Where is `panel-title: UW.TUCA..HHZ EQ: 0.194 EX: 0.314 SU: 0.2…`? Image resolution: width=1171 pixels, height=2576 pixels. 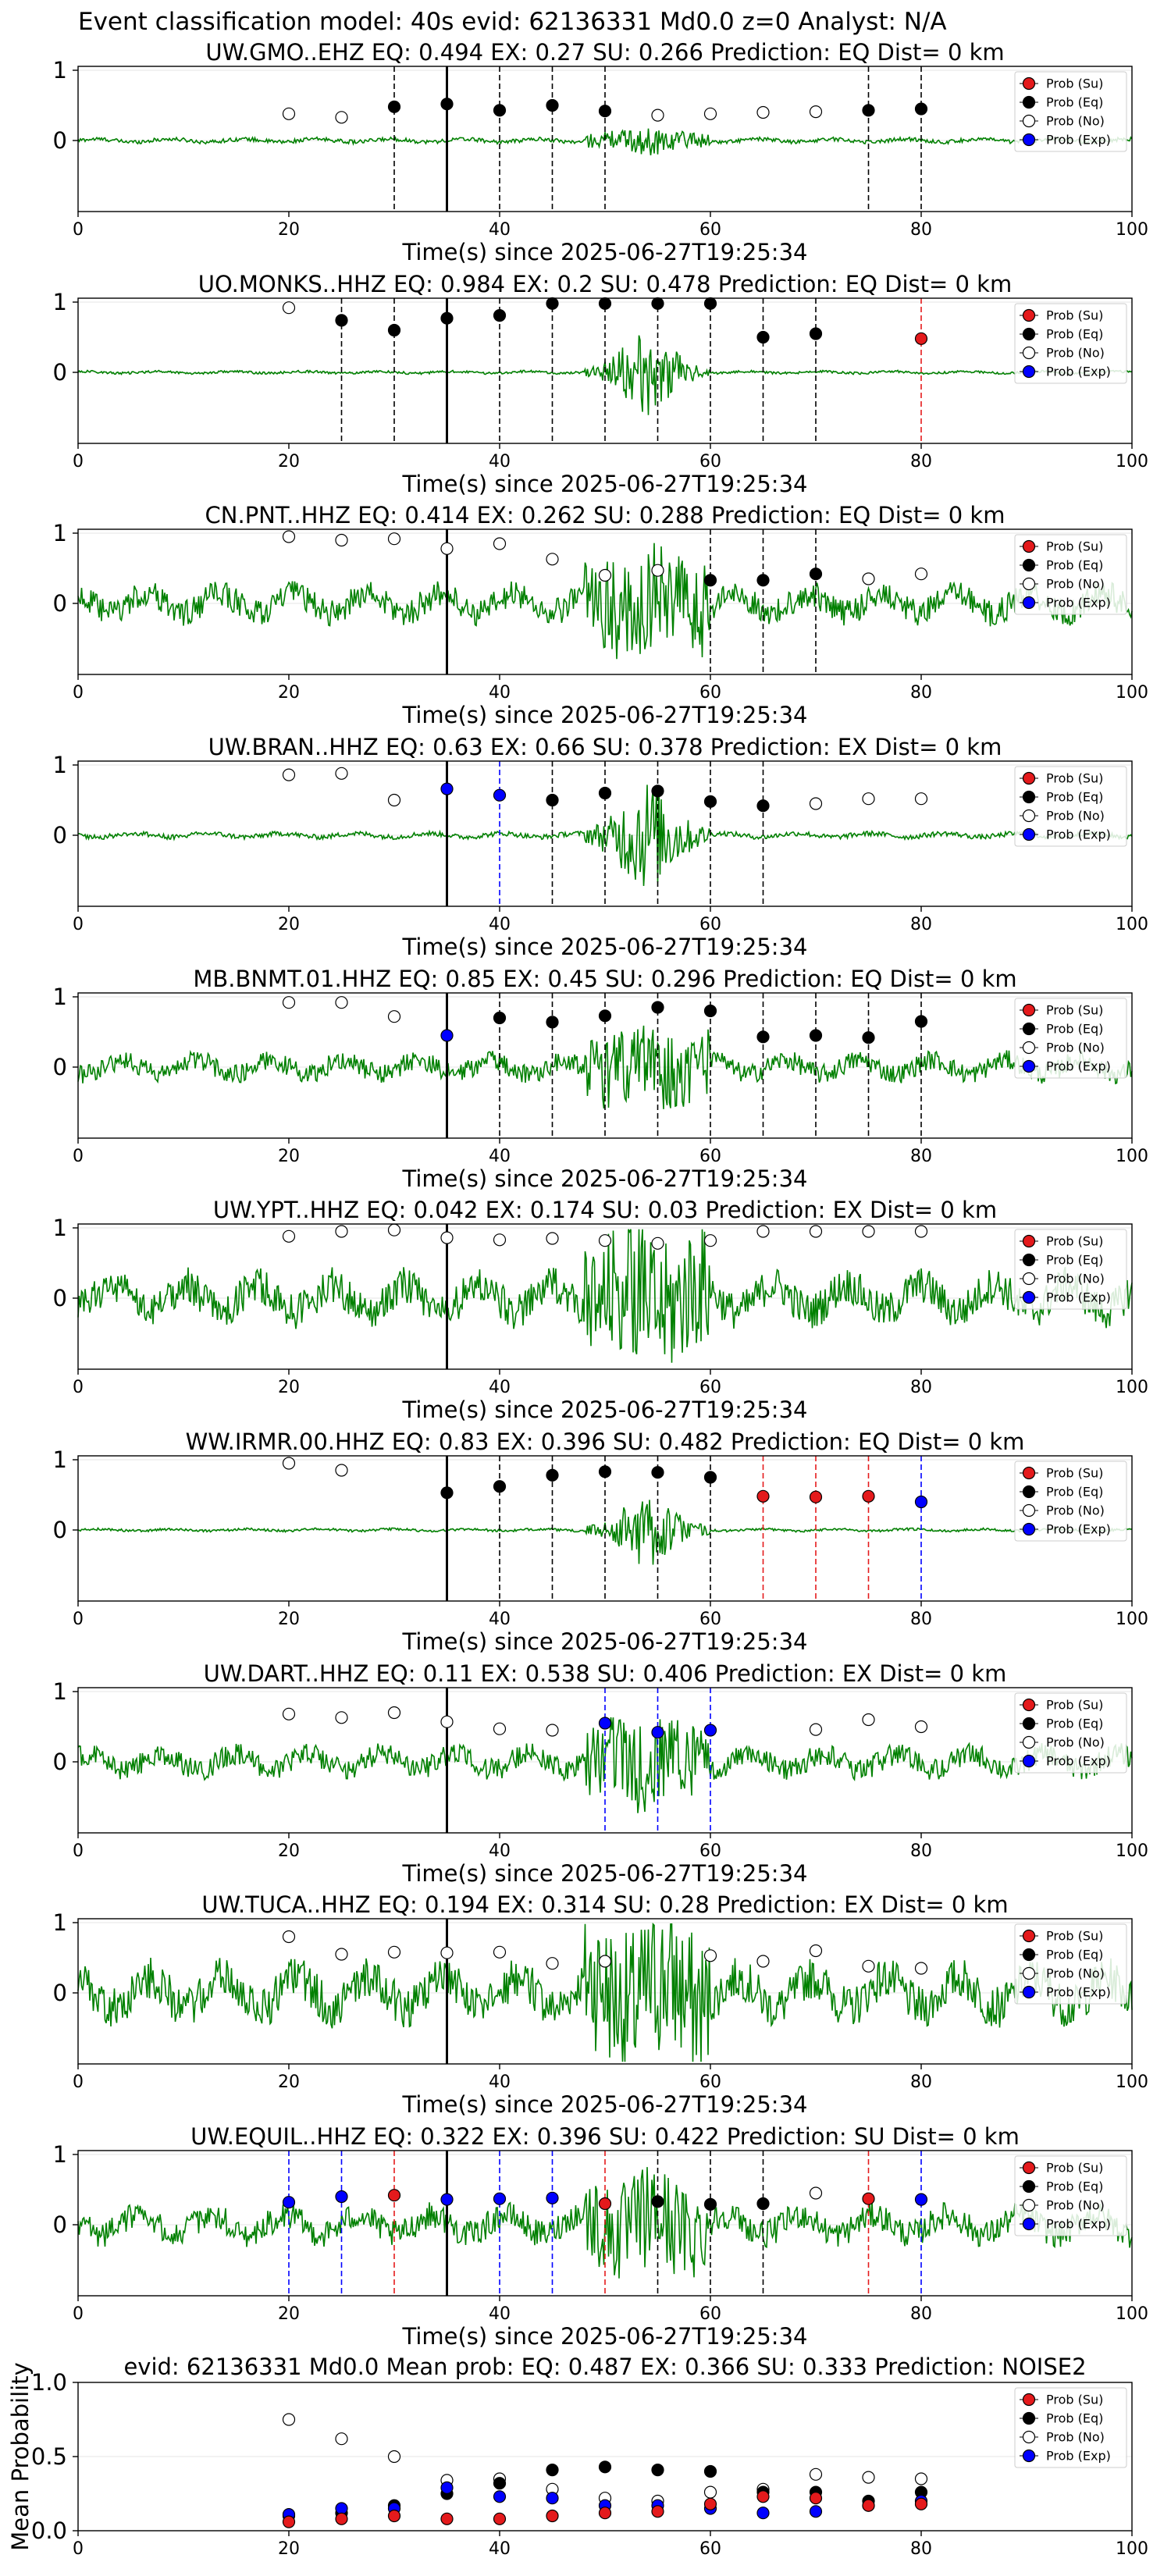 panel-title: UW.TUCA..HHZ EQ: 0.194 EX: 0.314 SU: 0.2… is located at coordinates (604, 1904).